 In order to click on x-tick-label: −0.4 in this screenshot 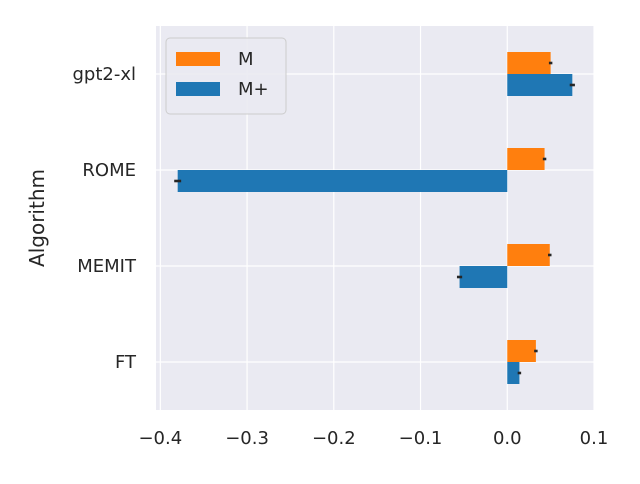, I will do `click(160, 438)`.